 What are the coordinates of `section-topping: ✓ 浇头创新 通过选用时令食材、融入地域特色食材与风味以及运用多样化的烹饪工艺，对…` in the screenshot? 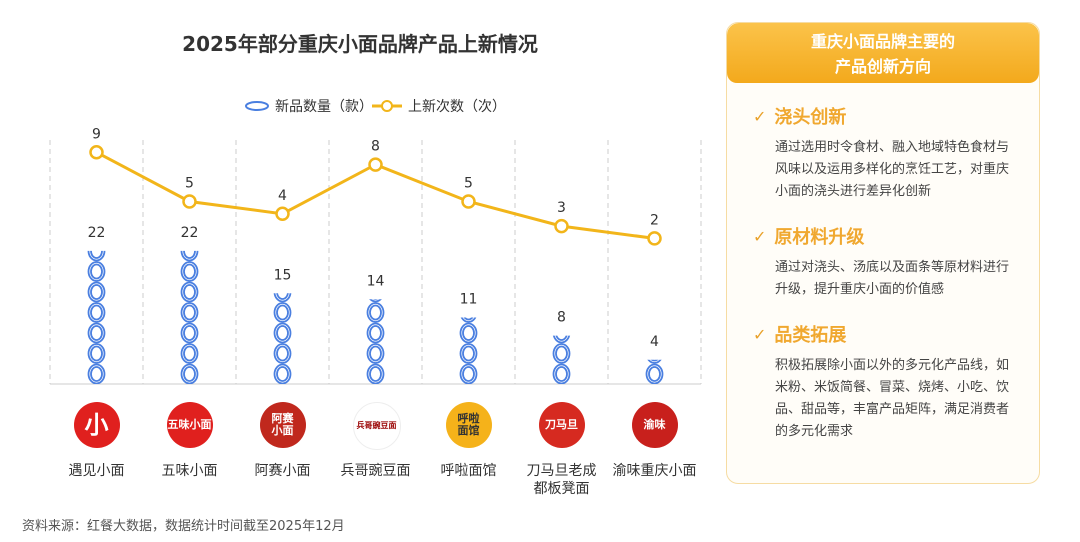 It's located at (883, 153).